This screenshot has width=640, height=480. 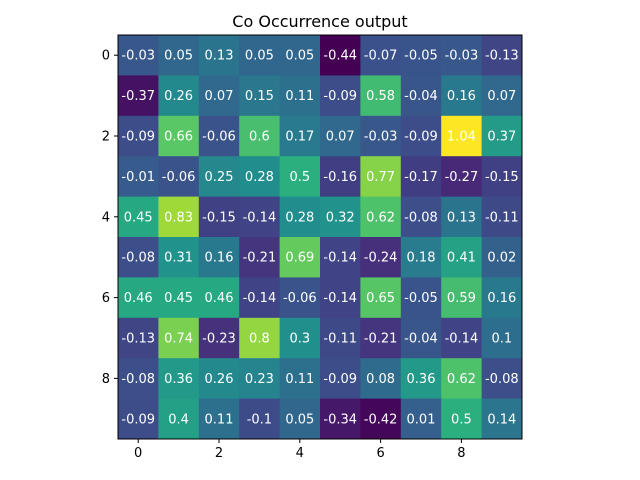 I want to click on cell-value-label: -0.05, so click(x=421, y=298).